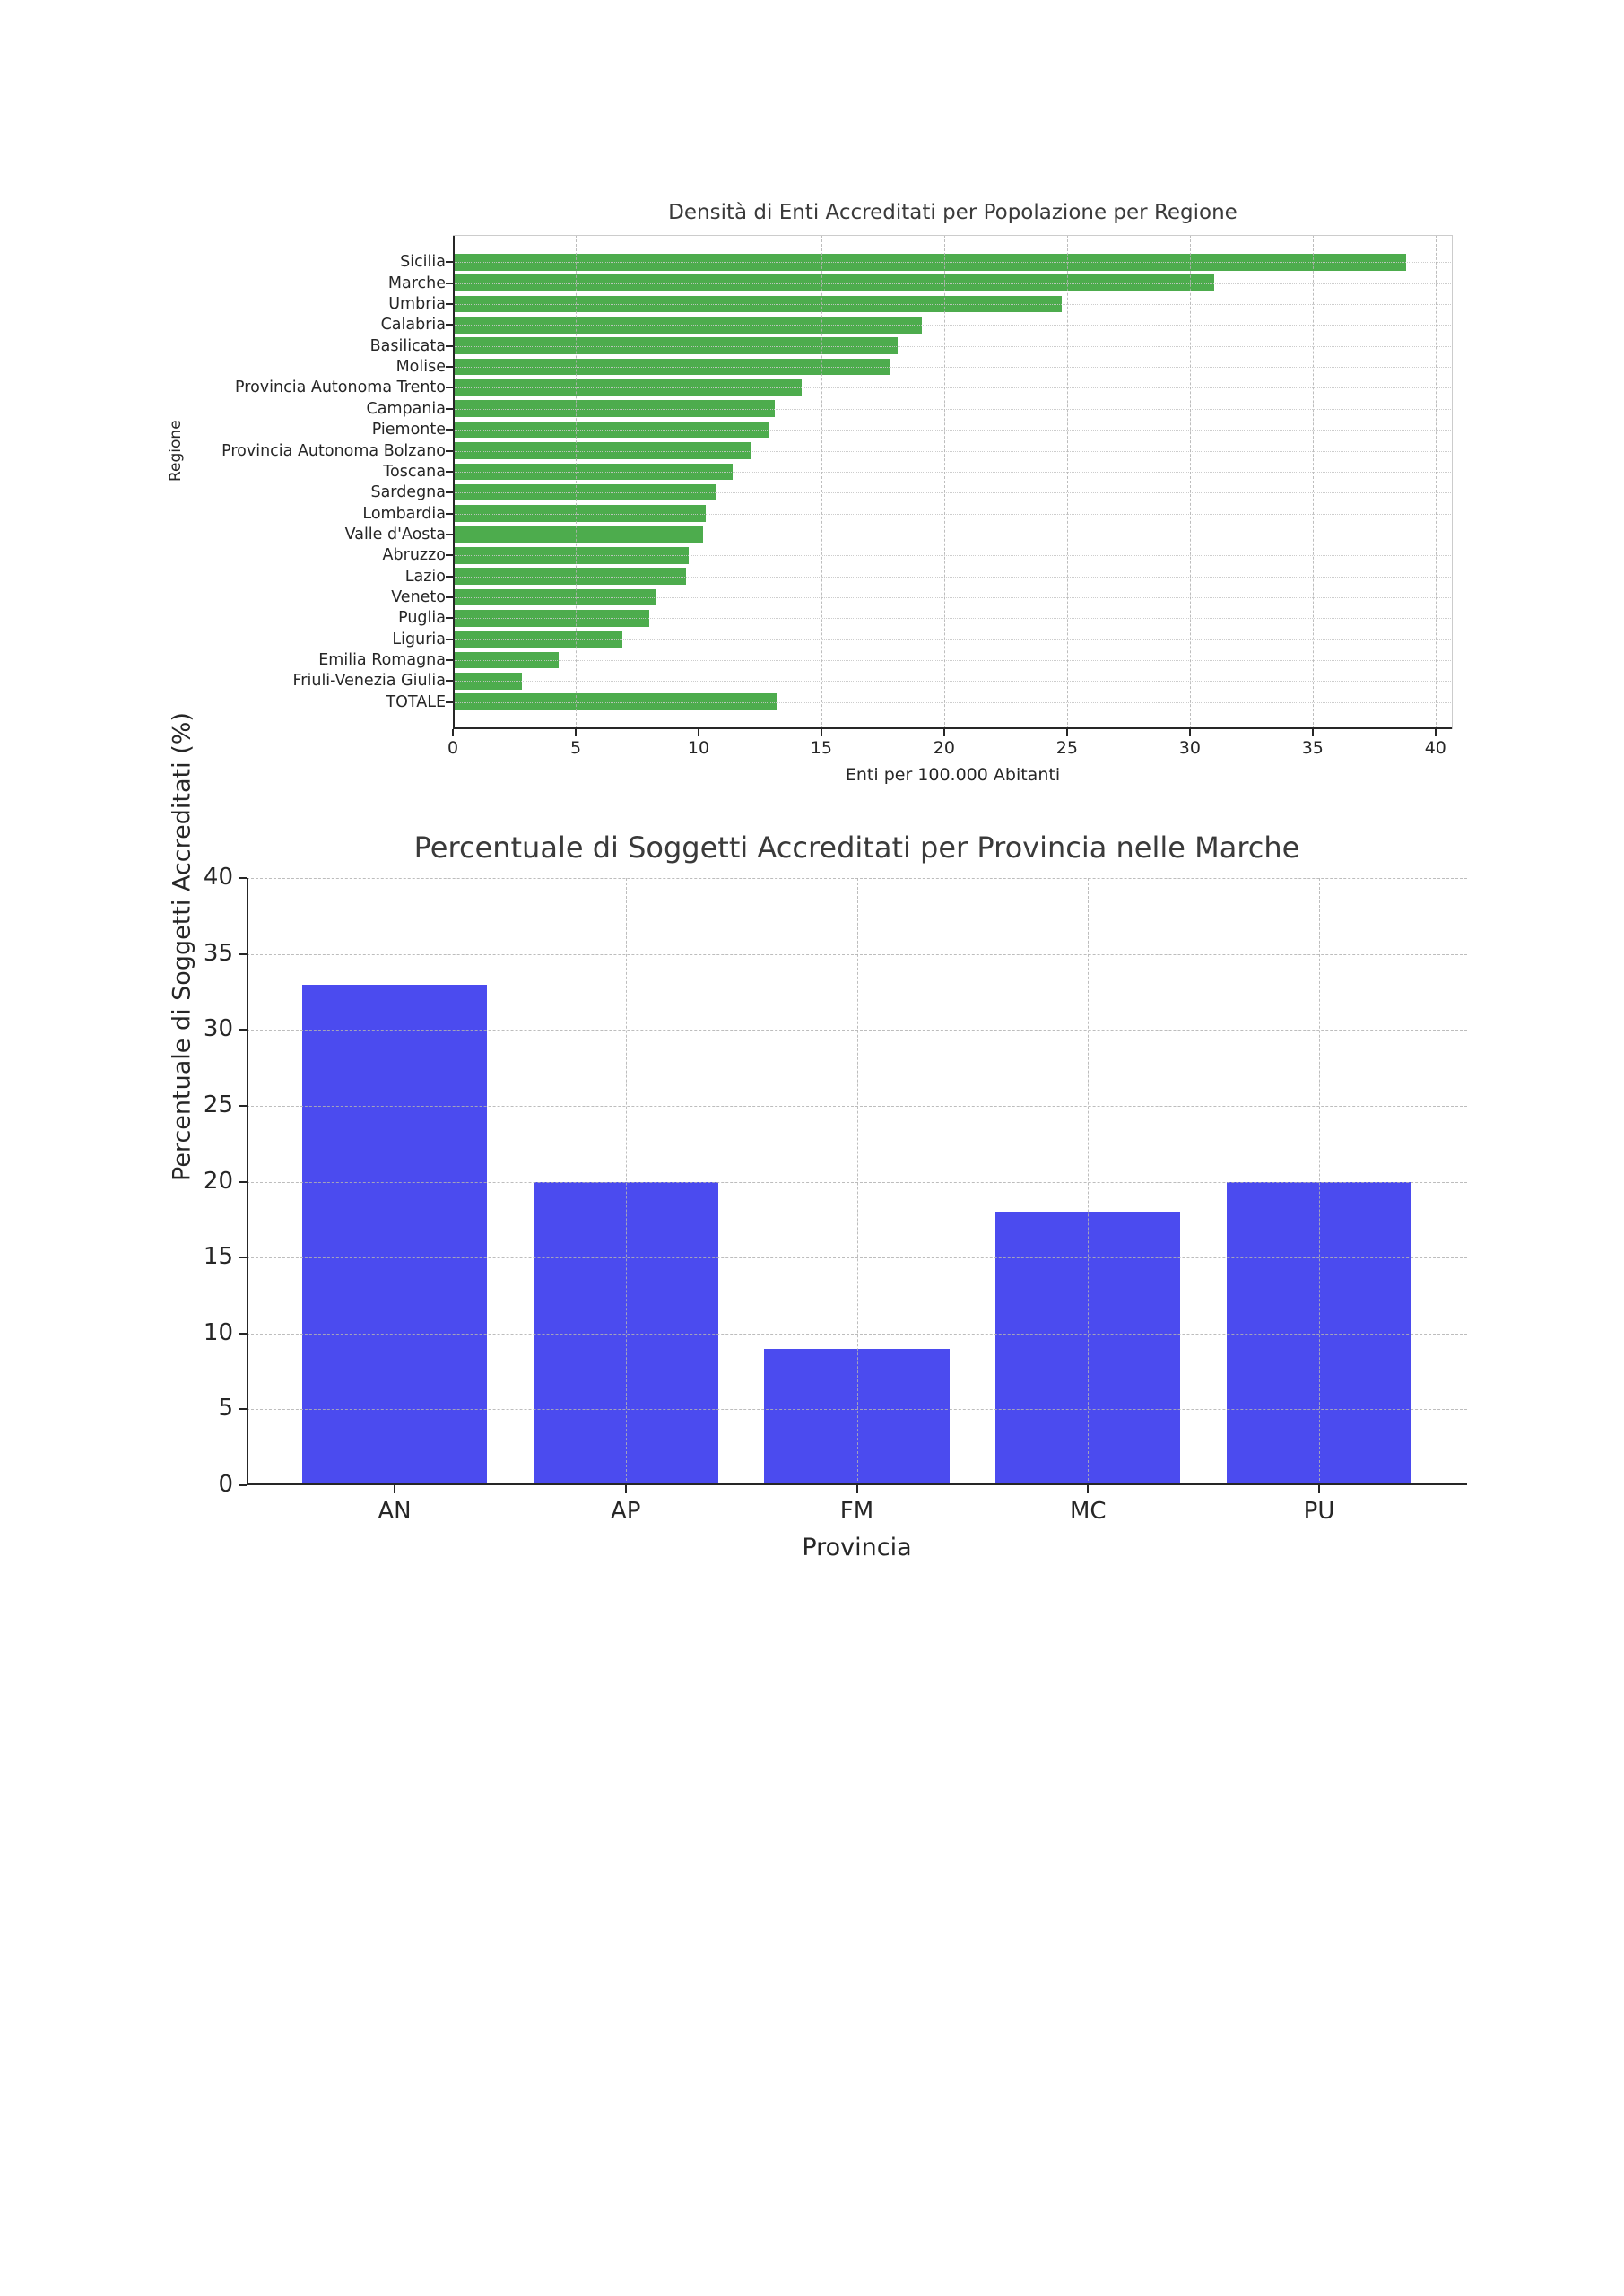  I want to click on bar-Sicilia, so click(929, 262).